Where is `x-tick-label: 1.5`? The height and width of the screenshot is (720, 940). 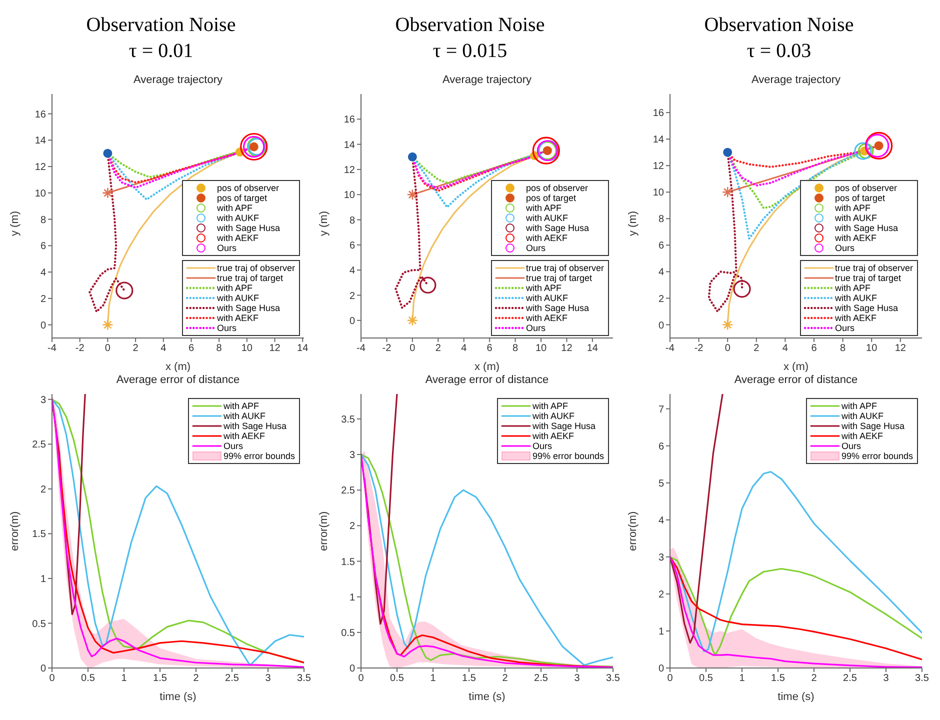
x-tick-label: 1.5 is located at coordinates (160, 678).